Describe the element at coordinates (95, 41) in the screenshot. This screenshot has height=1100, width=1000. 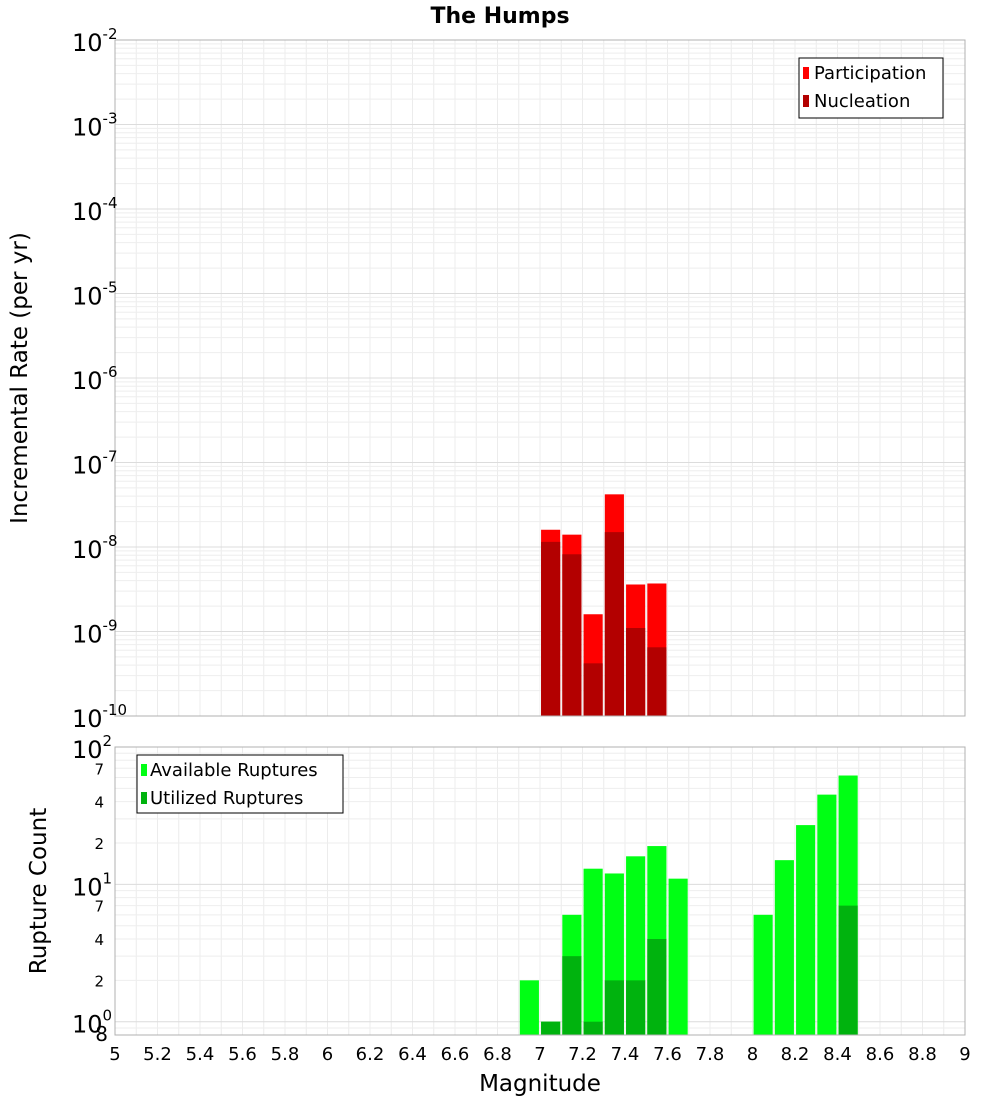
I see `y-tick-label: 10⁻²` at that location.